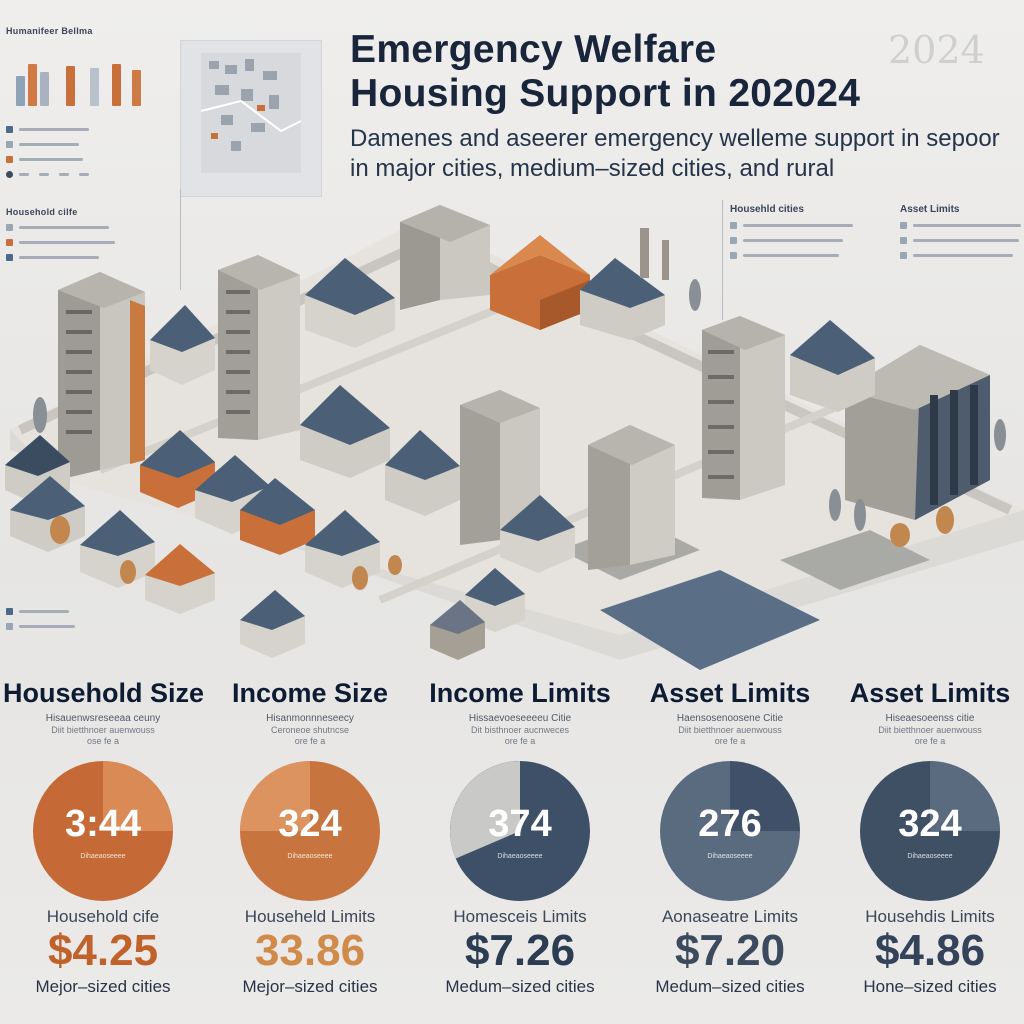  What do you see at coordinates (930, 718) in the screenshot?
I see `stat-subtext: Hiseaesoeenss citie` at bounding box center [930, 718].